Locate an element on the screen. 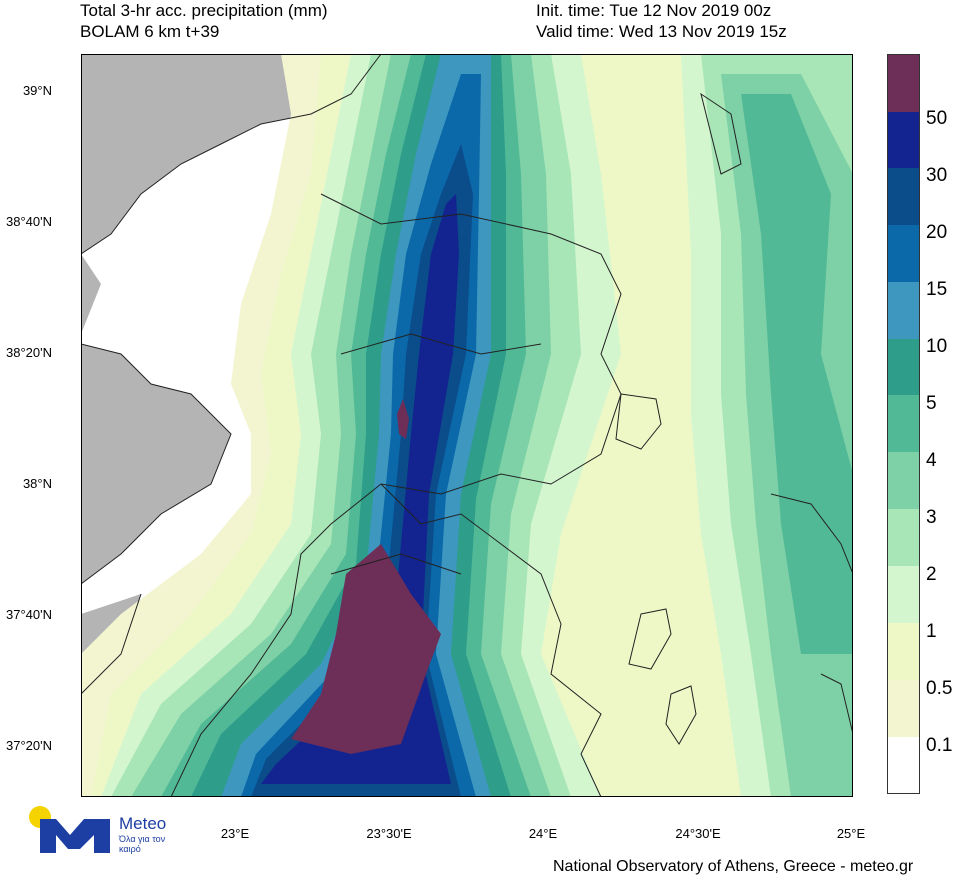 This screenshot has height=880, width=968. lat-label-38-20n: 38°20'N is located at coordinates (29, 352).